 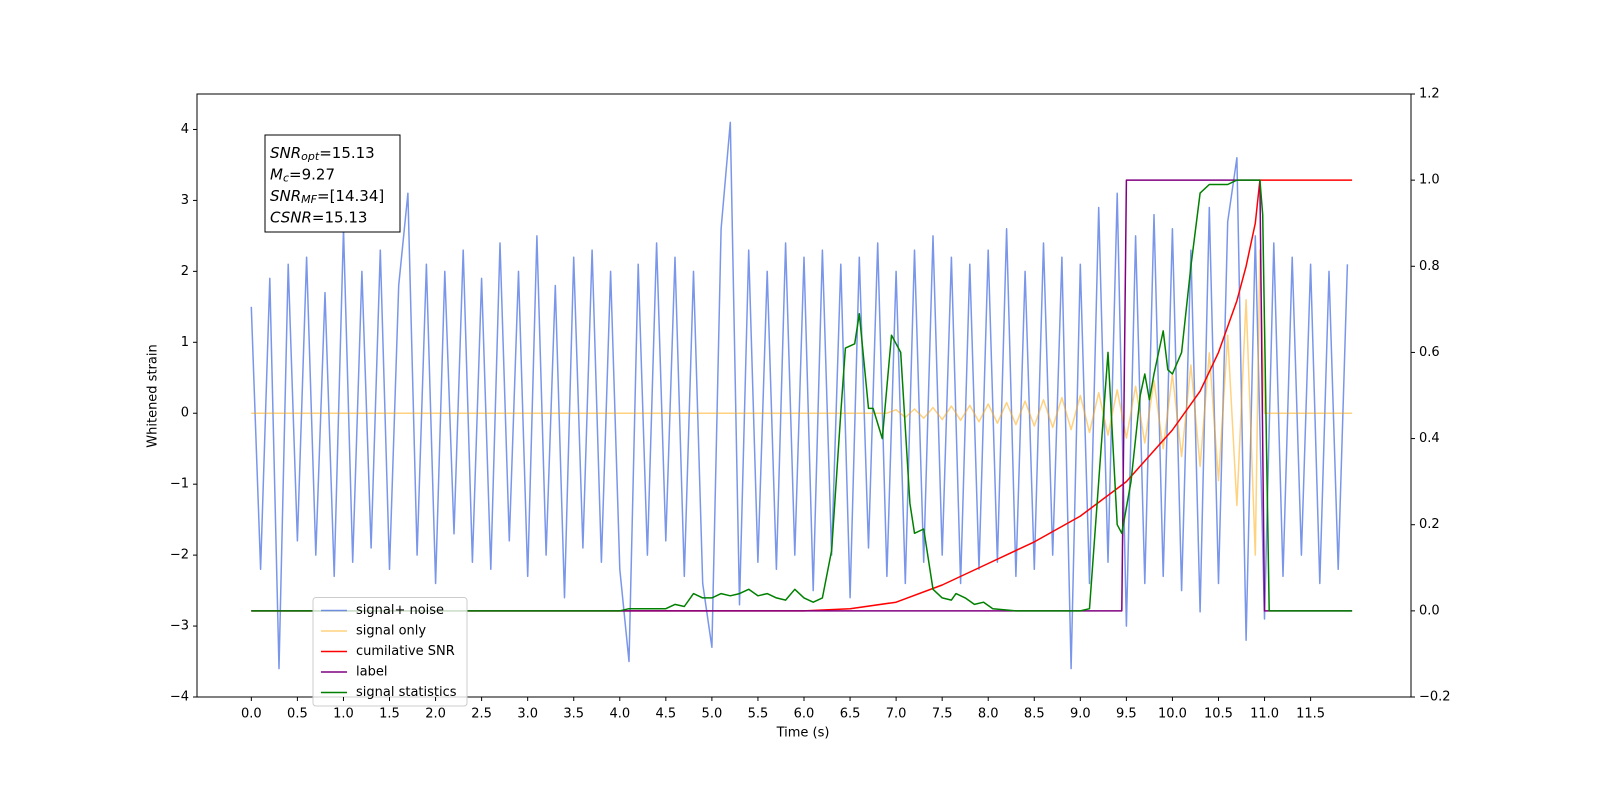 What do you see at coordinates (804, 714) in the screenshot?
I see `x-tick-label: 6.0` at bounding box center [804, 714].